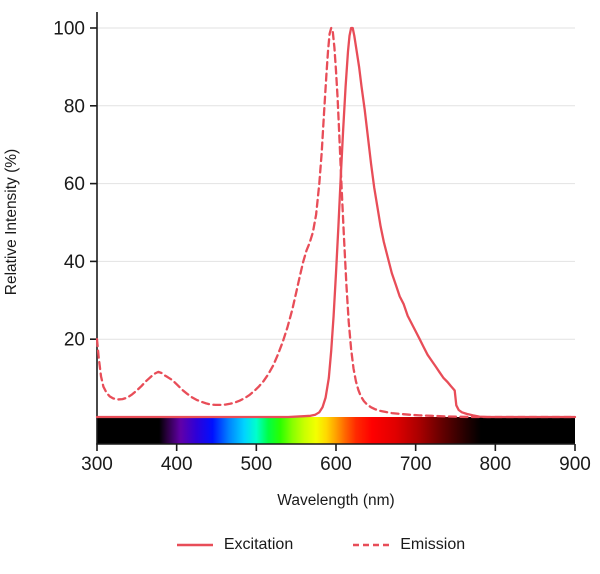  Describe the element at coordinates (433, 544) in the screenshot. I see `legend-label-emission: Emission` at that location.